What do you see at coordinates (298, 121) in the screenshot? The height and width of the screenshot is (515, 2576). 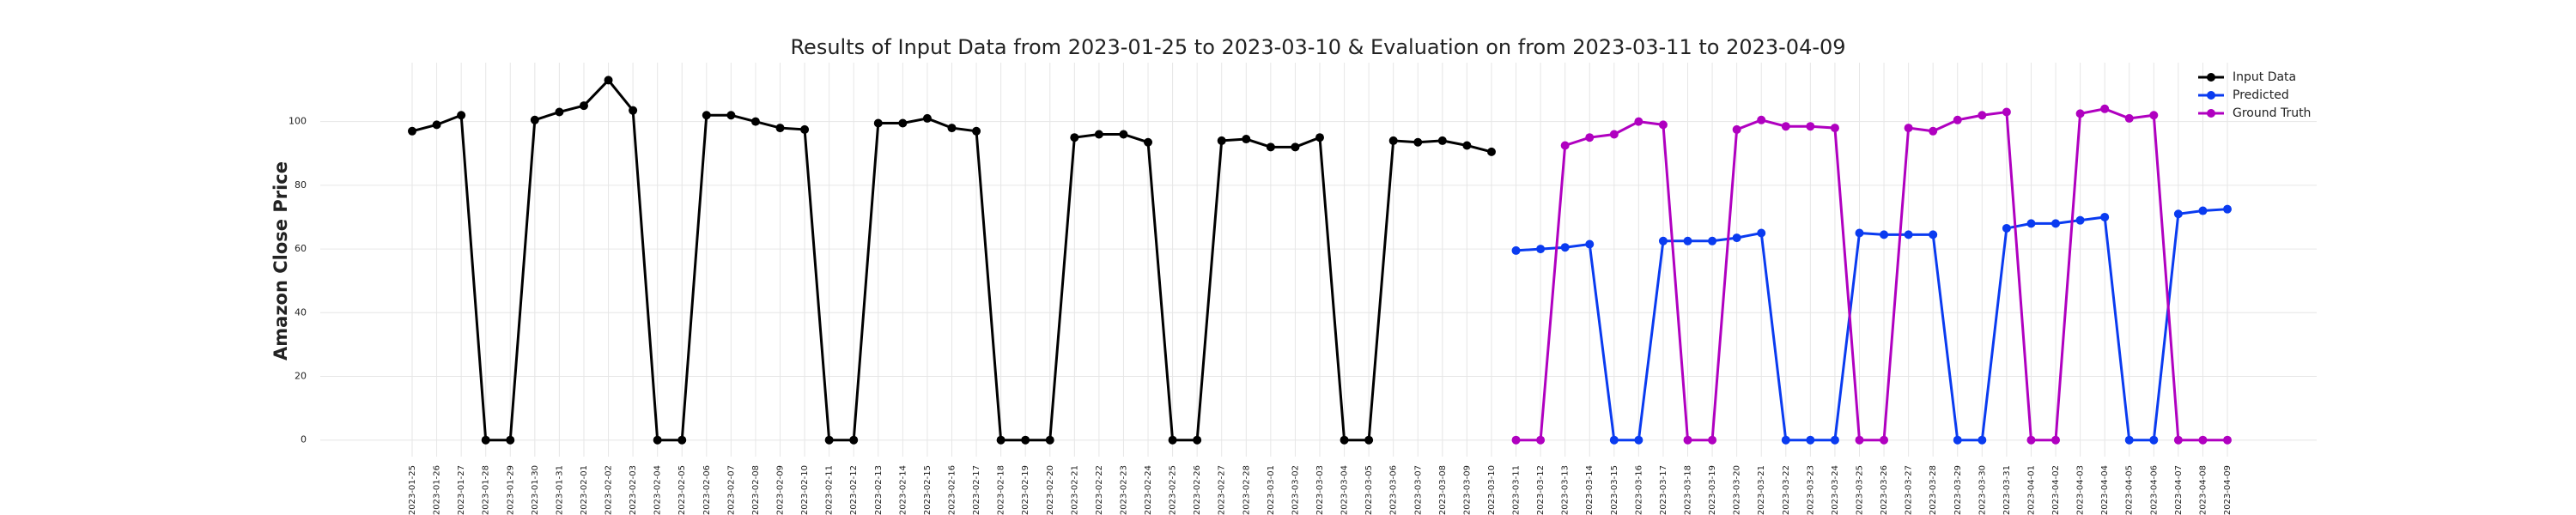 I see `y-tick-label: 100` at bounding box center [298, 121].